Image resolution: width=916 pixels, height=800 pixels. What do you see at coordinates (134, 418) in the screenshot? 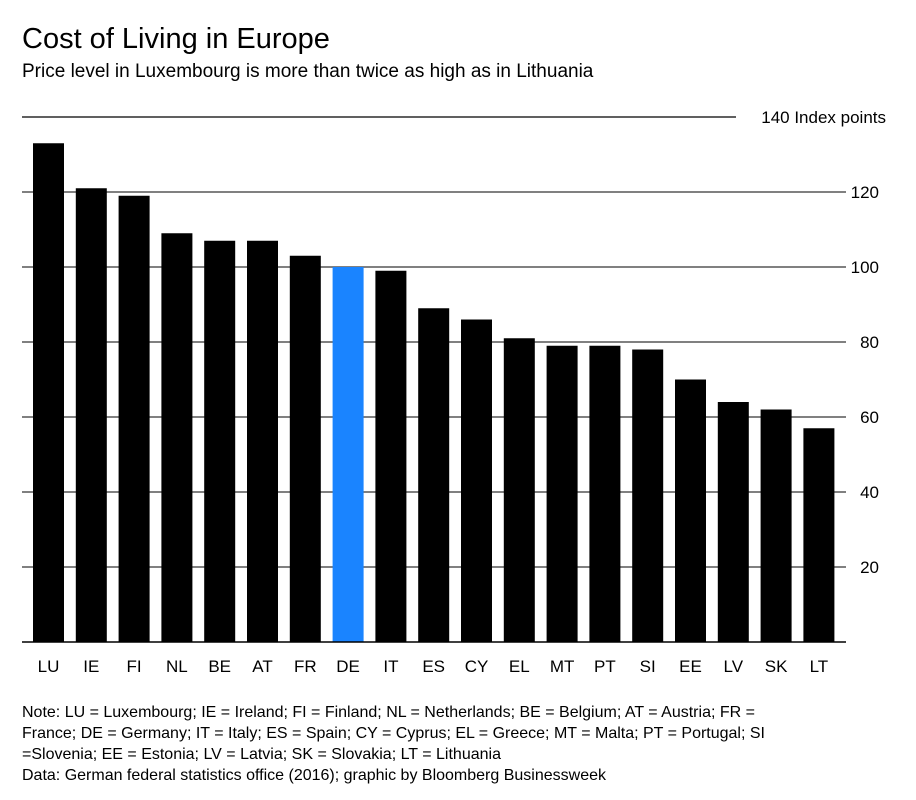
I see `bar-fi` at bounding box center [134, 418].